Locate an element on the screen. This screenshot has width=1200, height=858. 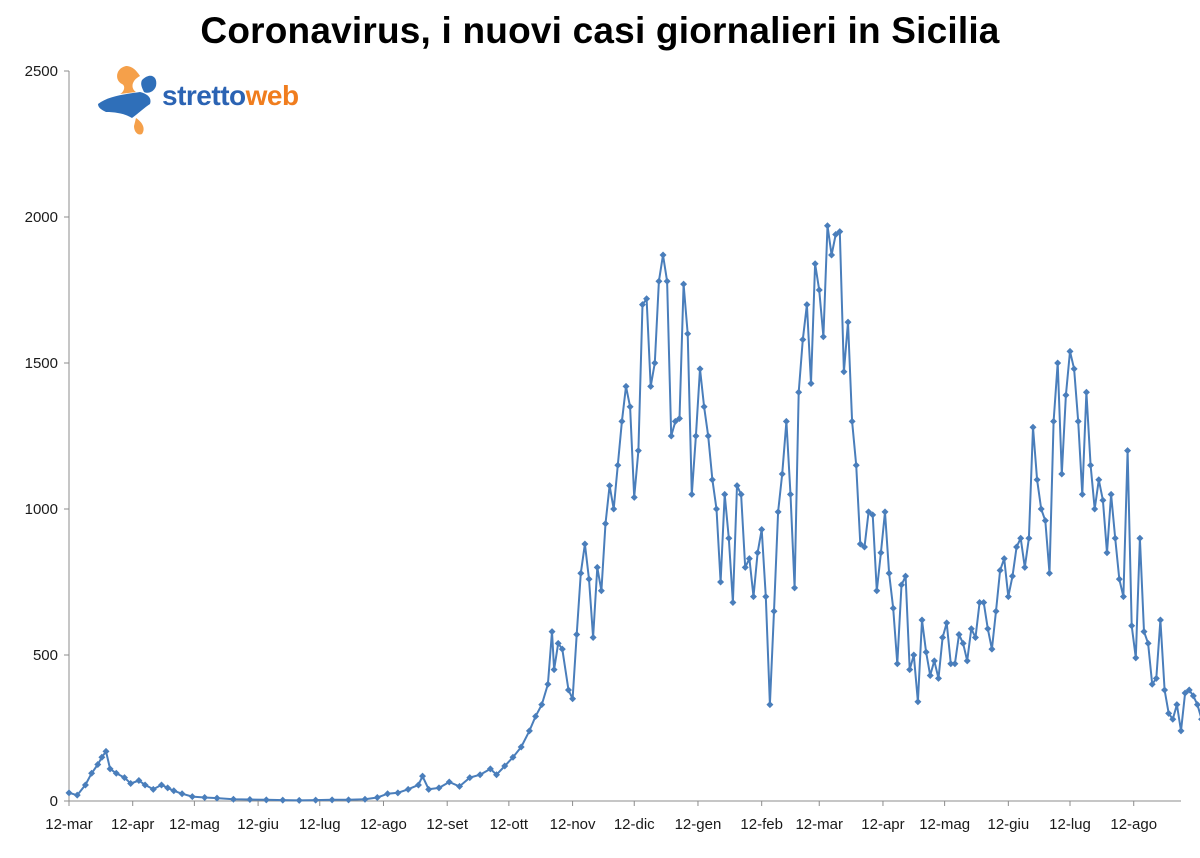
x-tick-label: 12-gen is located at coordinates (698, 824).